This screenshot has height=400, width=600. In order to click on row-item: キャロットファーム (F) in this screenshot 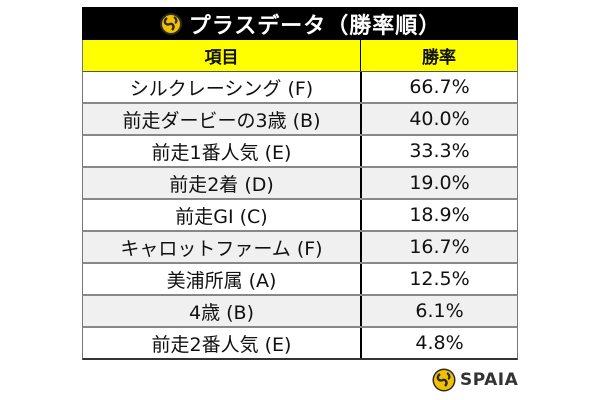, I will do `click(222, 247)`.